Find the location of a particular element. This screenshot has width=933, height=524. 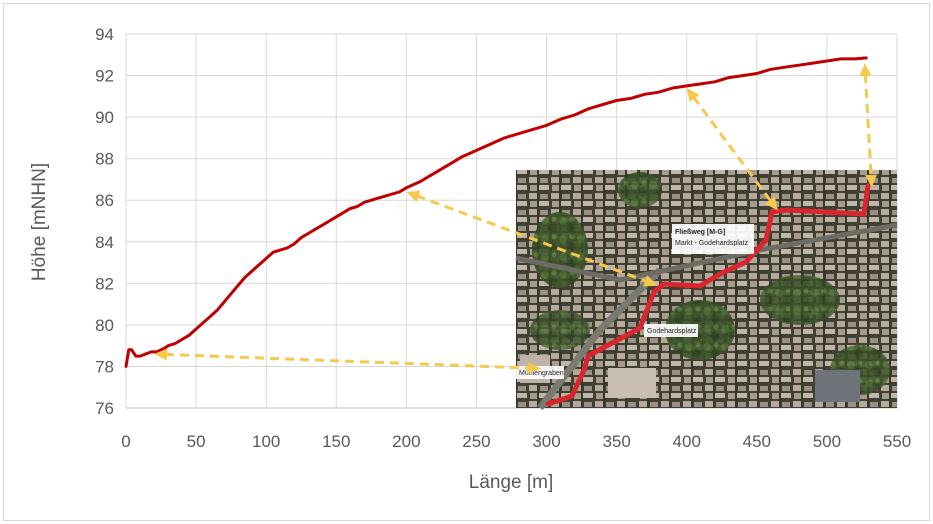

x-tick-label: 0 is located at coordinates (125, 441).